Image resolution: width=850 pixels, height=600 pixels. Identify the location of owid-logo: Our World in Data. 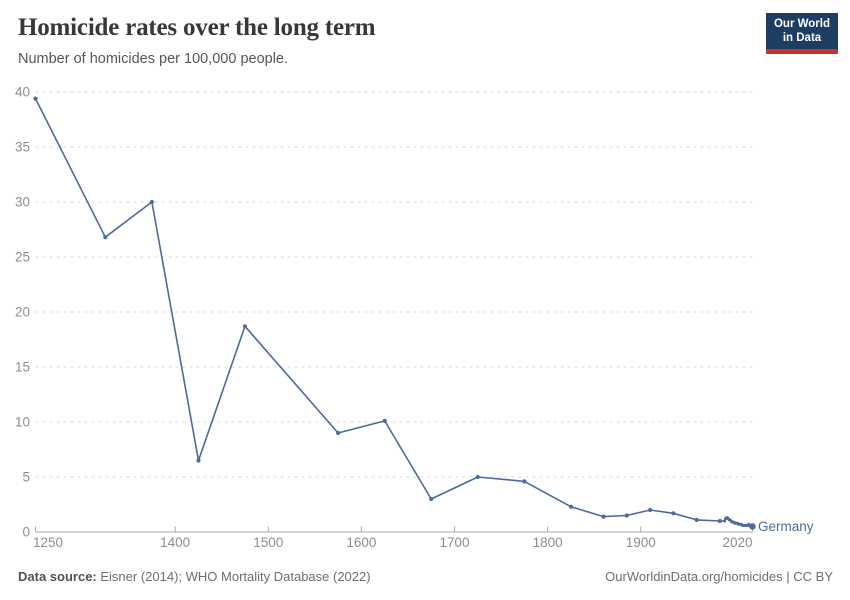
(802, 33).